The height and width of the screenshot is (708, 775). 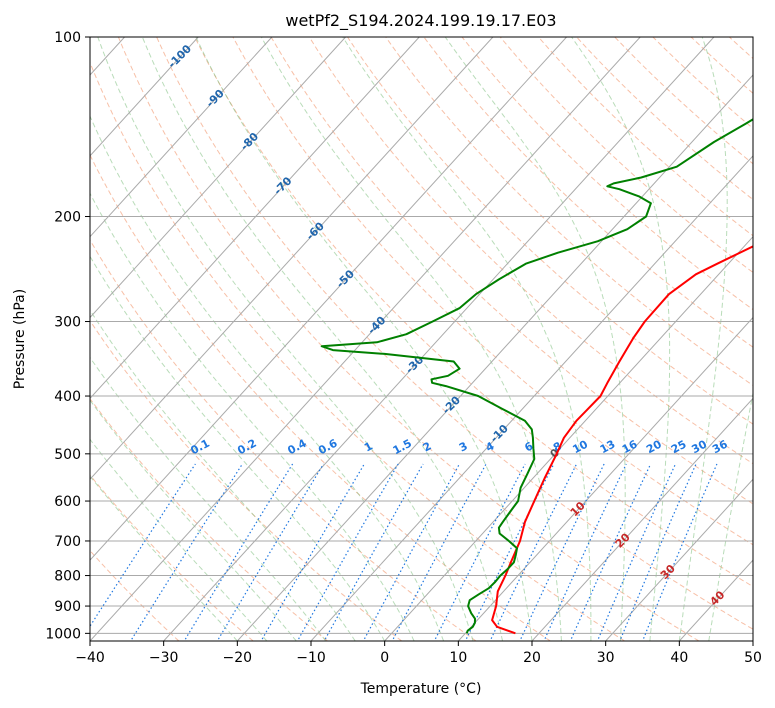 I want to click on mixing-ratio-label: 30, so click(x=699, y=446).